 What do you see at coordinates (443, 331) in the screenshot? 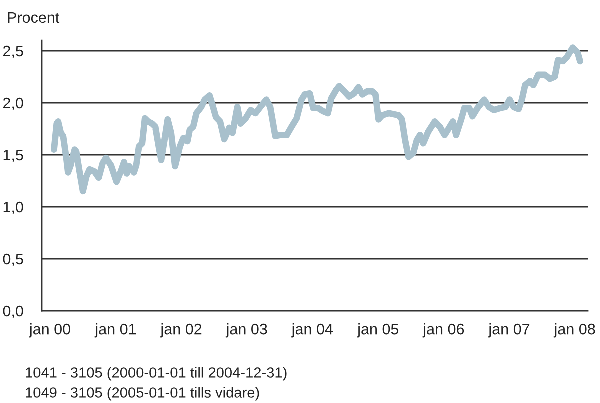
I see `x-tick-label: jan 06` at bounding box center [443, 331].